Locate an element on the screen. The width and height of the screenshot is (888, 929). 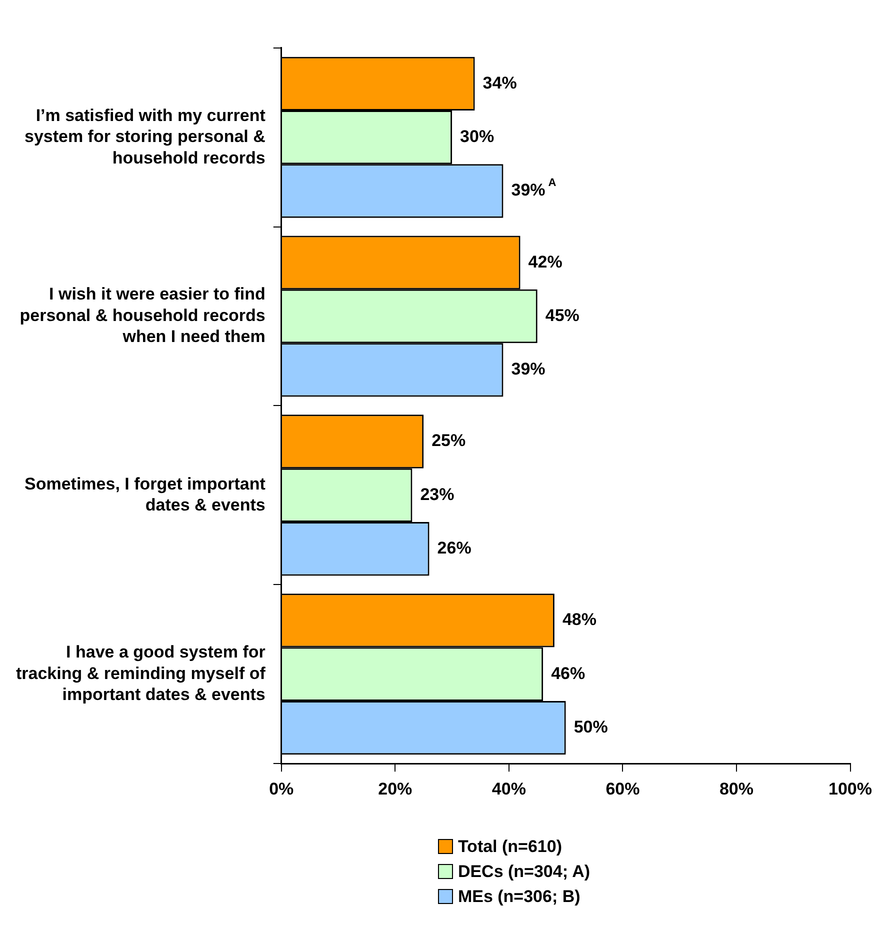
data-label: 48% is located at coordinates (579, 620).